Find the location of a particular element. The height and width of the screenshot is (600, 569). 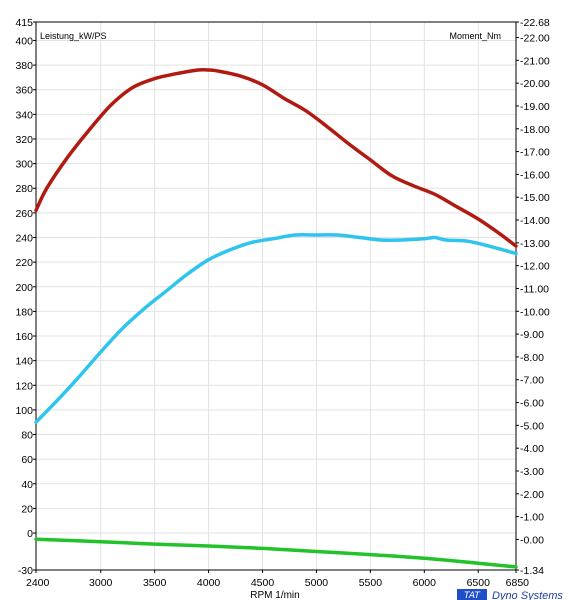

left-tick-label: 200 is located at coordinates (24, 288).